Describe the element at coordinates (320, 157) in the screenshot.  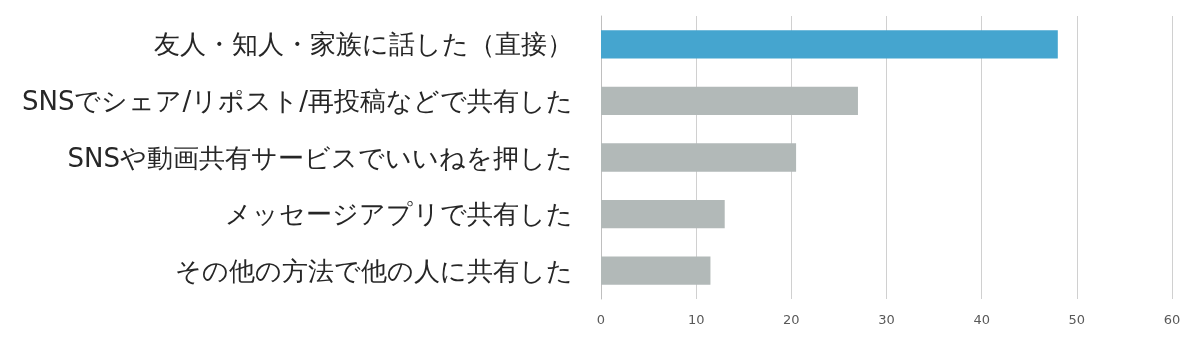
I see `y-tick-label: SNSや動画共有サービスでいいねを押した` at that location.